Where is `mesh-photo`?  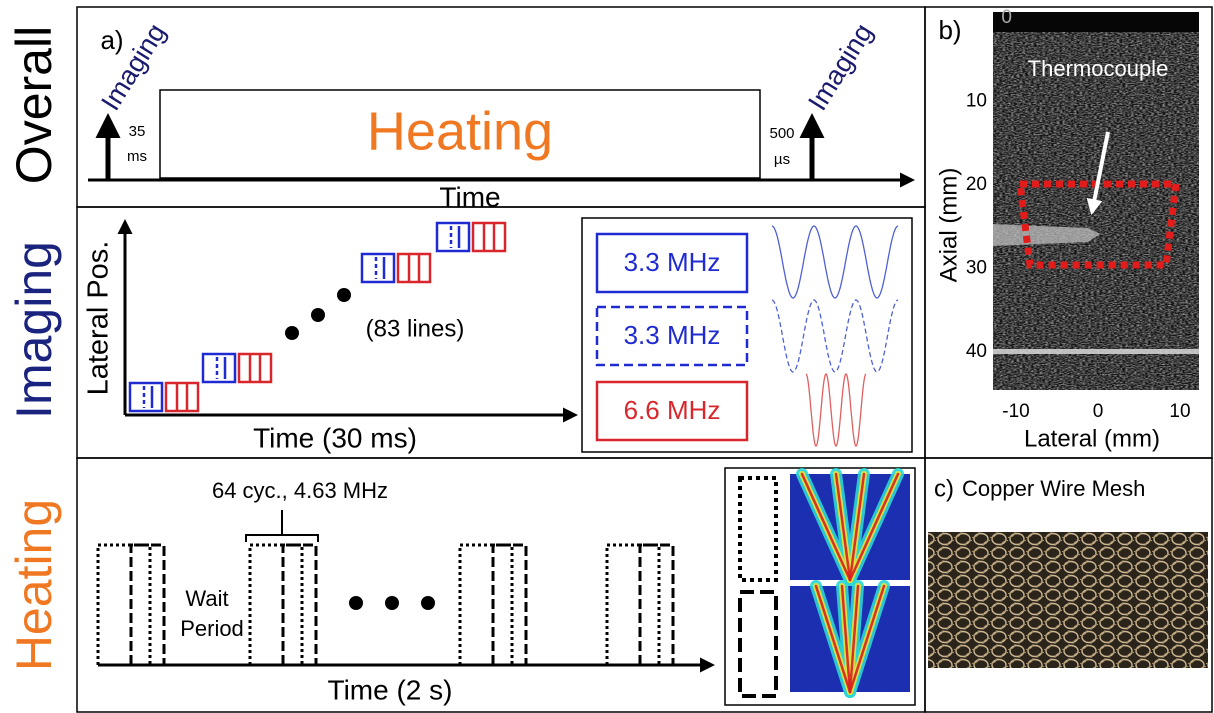 mesh-photo is located at coordinates (1068, 600).